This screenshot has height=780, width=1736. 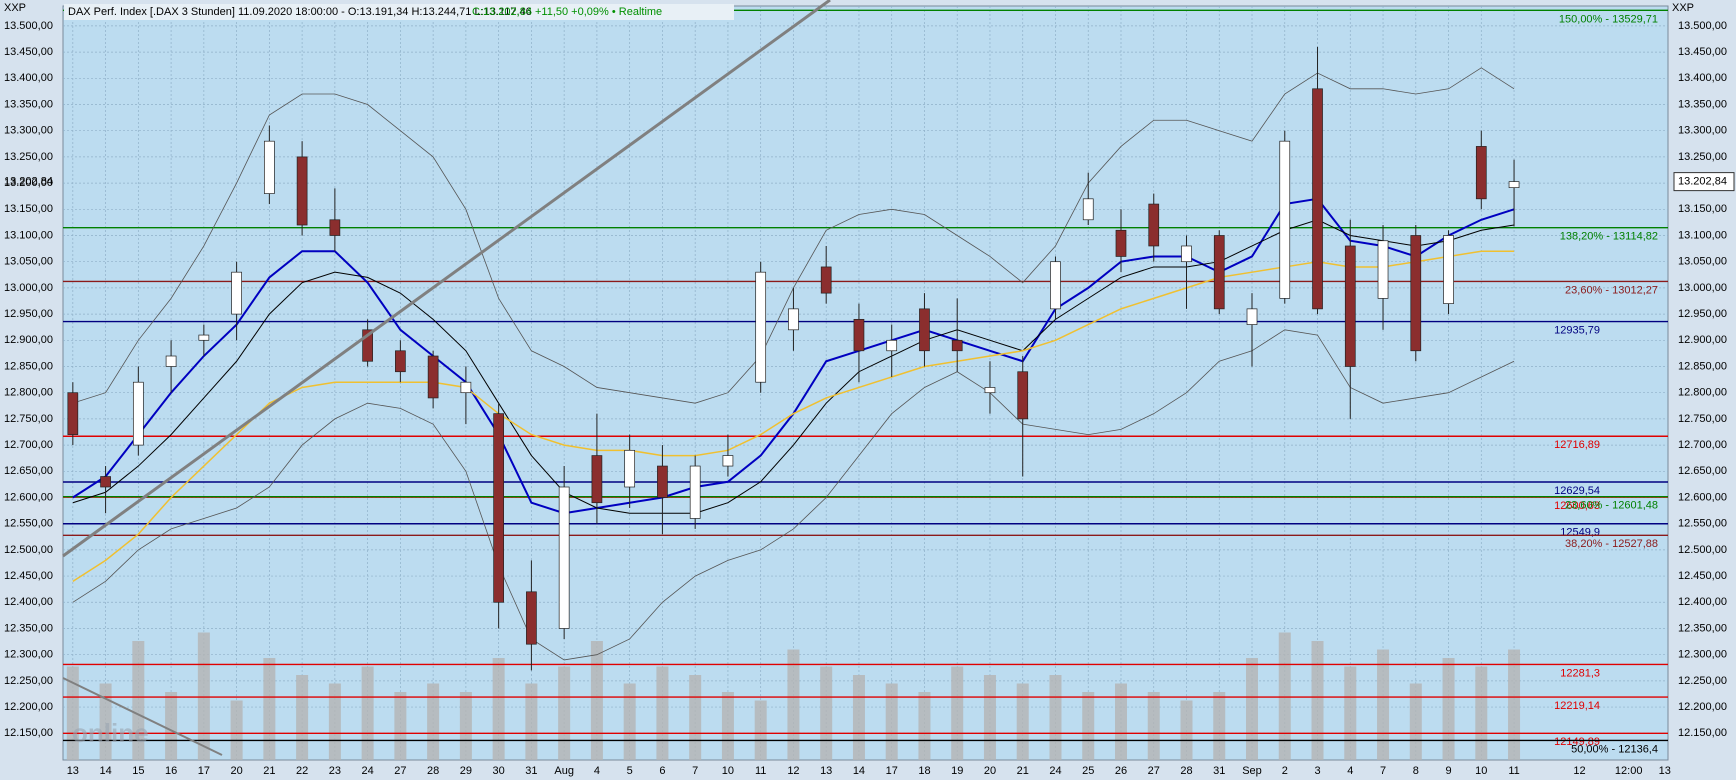 I want to click on level-label: 12281,3, so click(x=1580, y=673).